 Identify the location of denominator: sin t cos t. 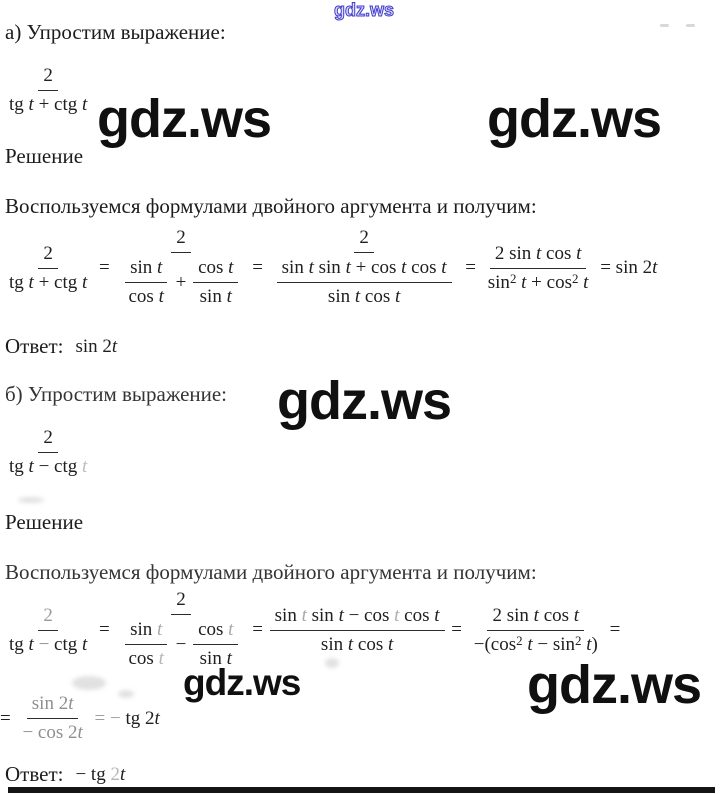
(364, 296).